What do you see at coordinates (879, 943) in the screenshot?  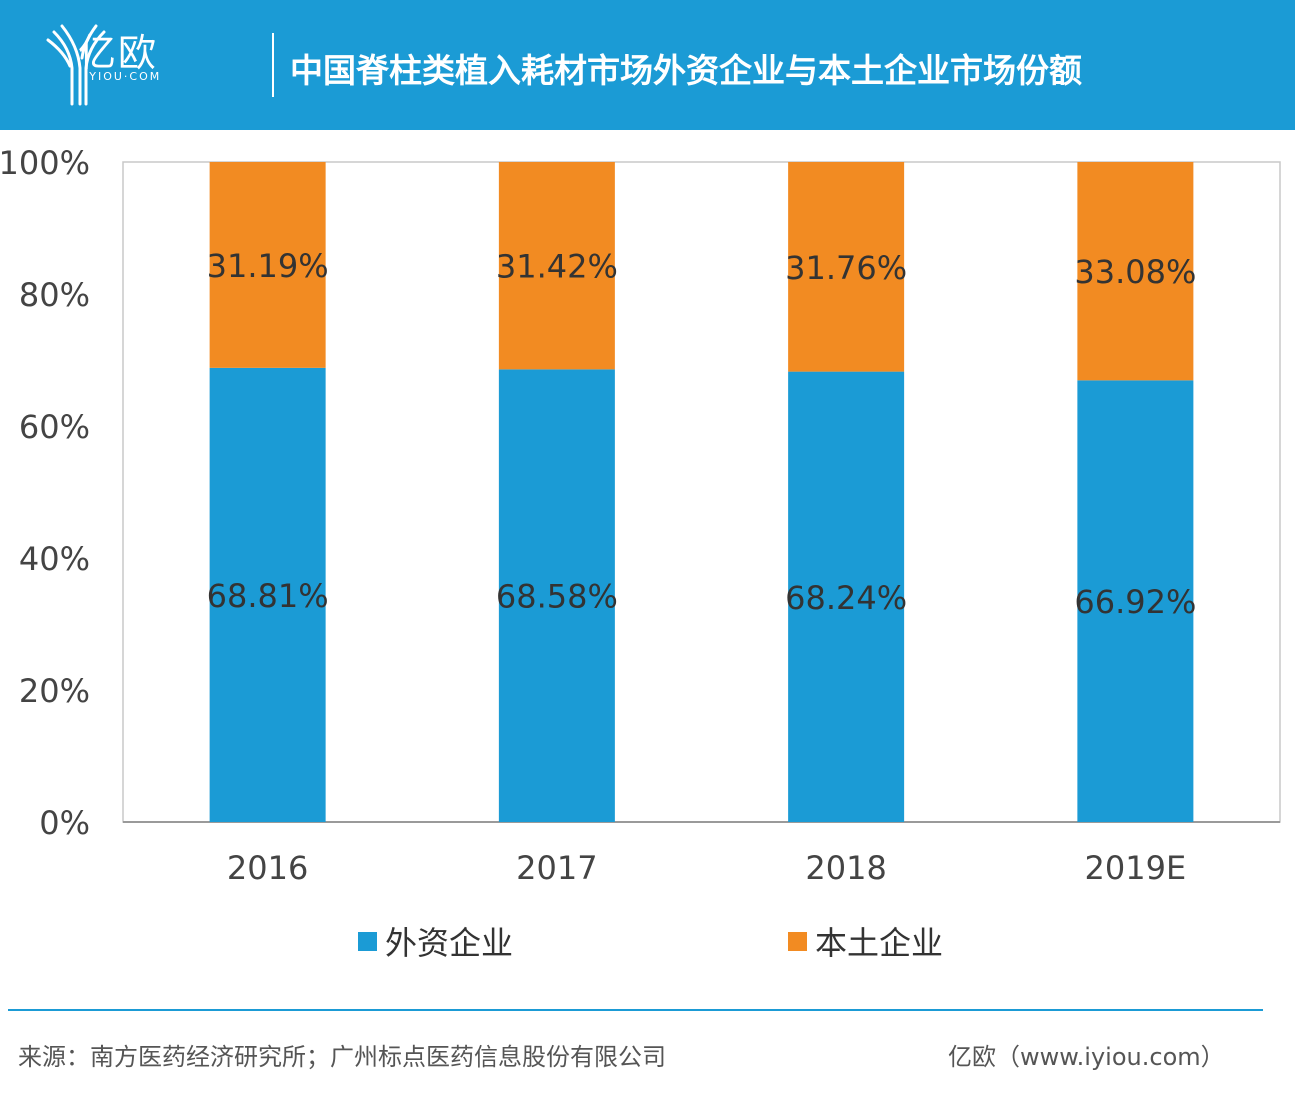 I see `legend-label-domestic: 本土企业` at bounding box center [879, 943].